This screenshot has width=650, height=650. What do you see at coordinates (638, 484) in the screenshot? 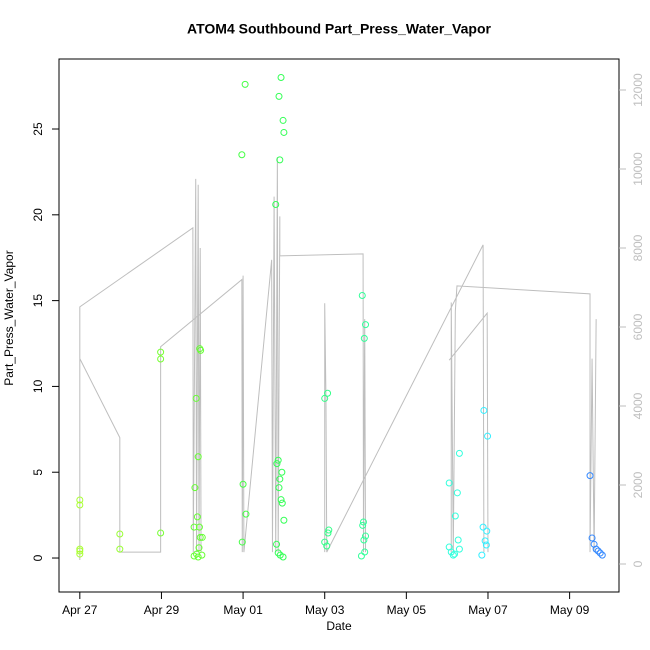
I see `y2-tick-label: 2000` at bounding box center [638, 484].